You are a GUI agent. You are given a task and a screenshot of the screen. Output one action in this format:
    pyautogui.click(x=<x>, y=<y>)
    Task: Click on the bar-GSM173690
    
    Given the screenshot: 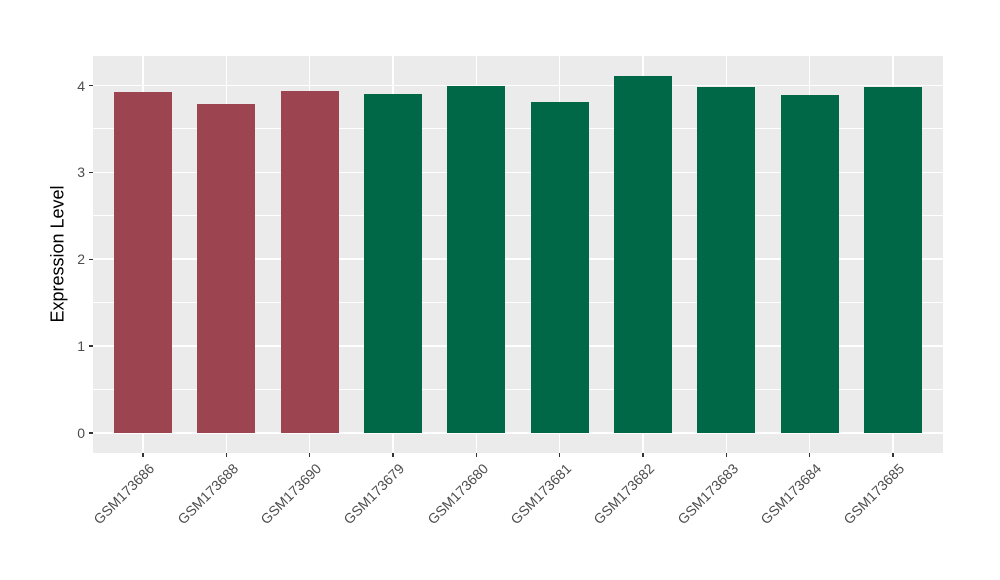 What is the action you would take?
    pyautogui.click(x=309, y=261)
    